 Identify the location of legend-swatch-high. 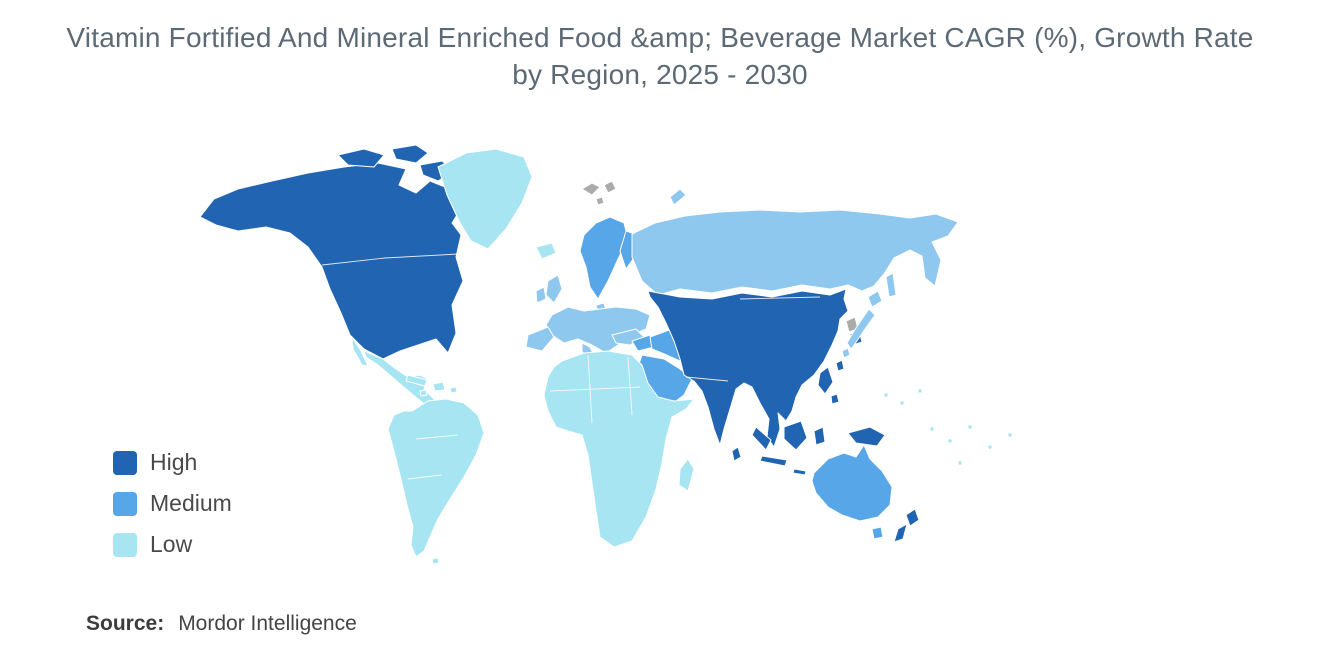
(125, 462).